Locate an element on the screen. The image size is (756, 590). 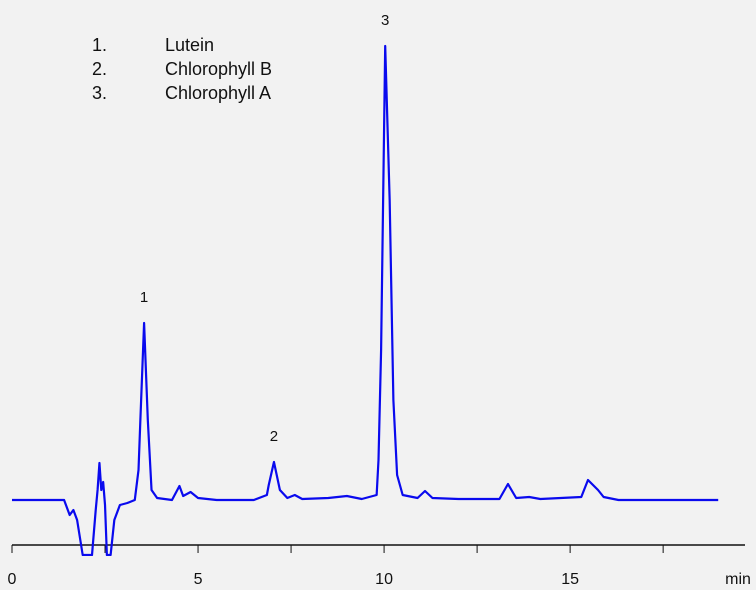
peak-label: 3 is located at coordinates (385, 20).